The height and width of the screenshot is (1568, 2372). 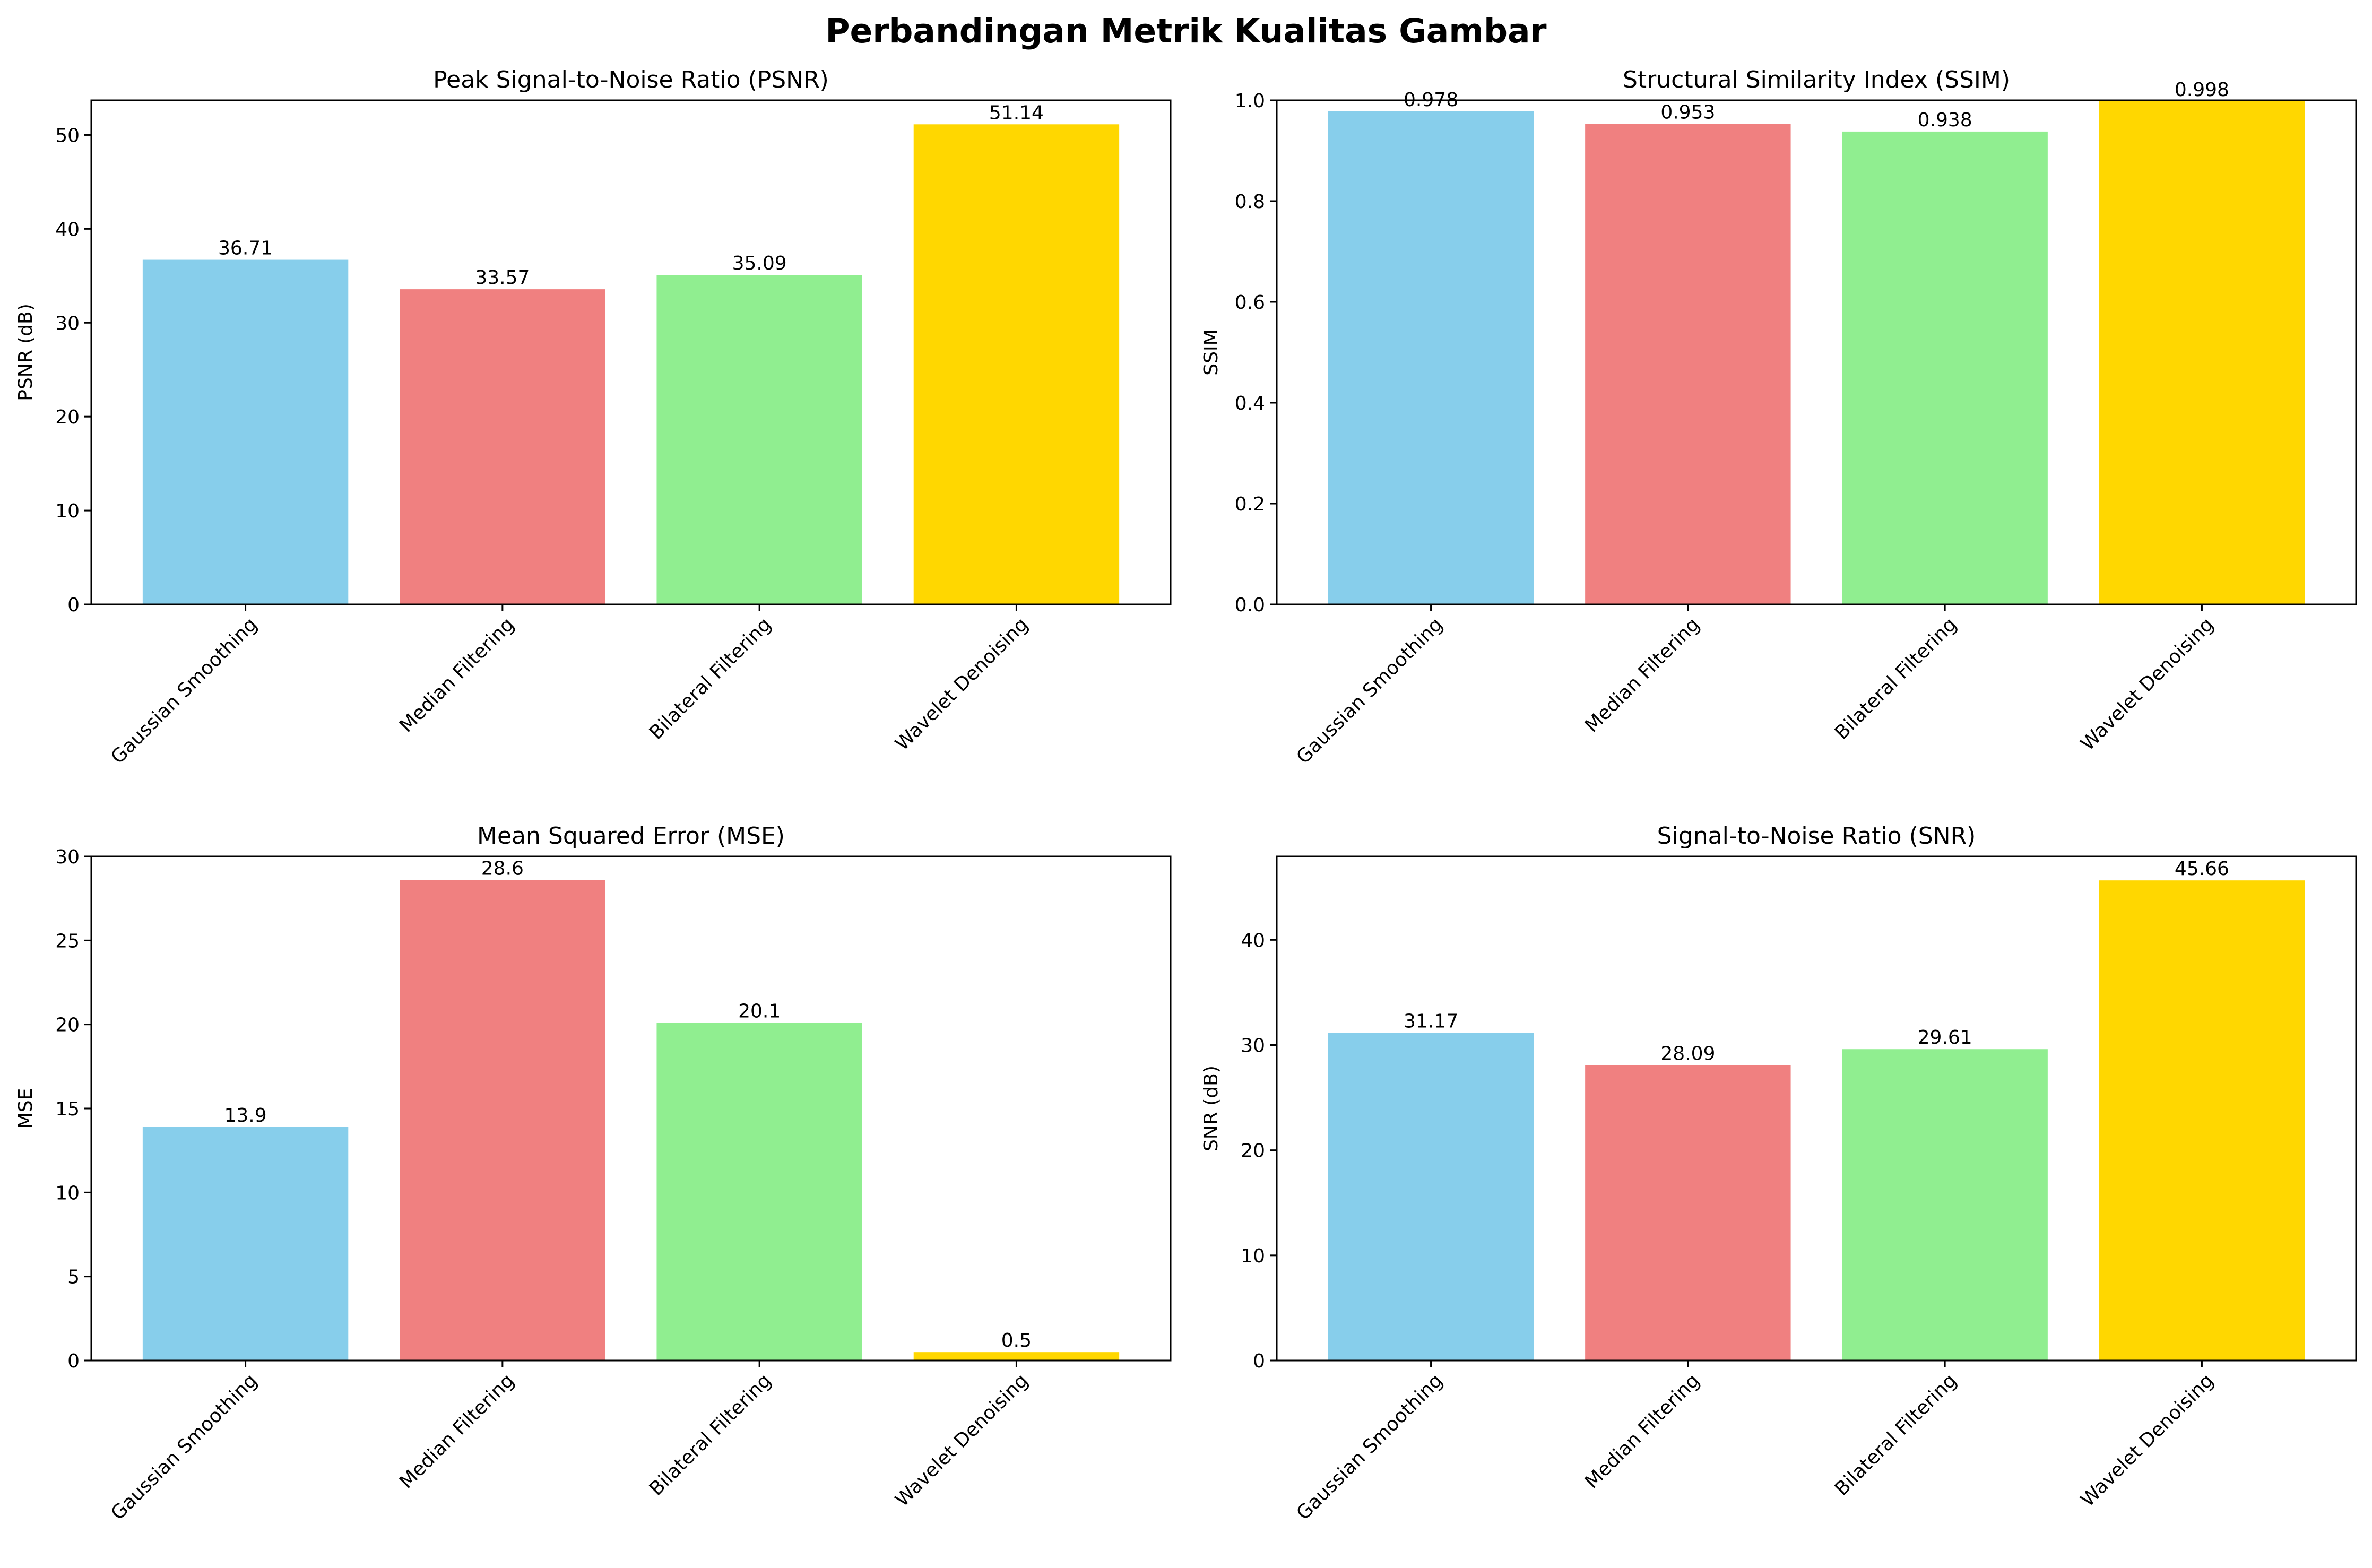 I want to click on y-axis-label: MSE, so click(x=26, y=1108).